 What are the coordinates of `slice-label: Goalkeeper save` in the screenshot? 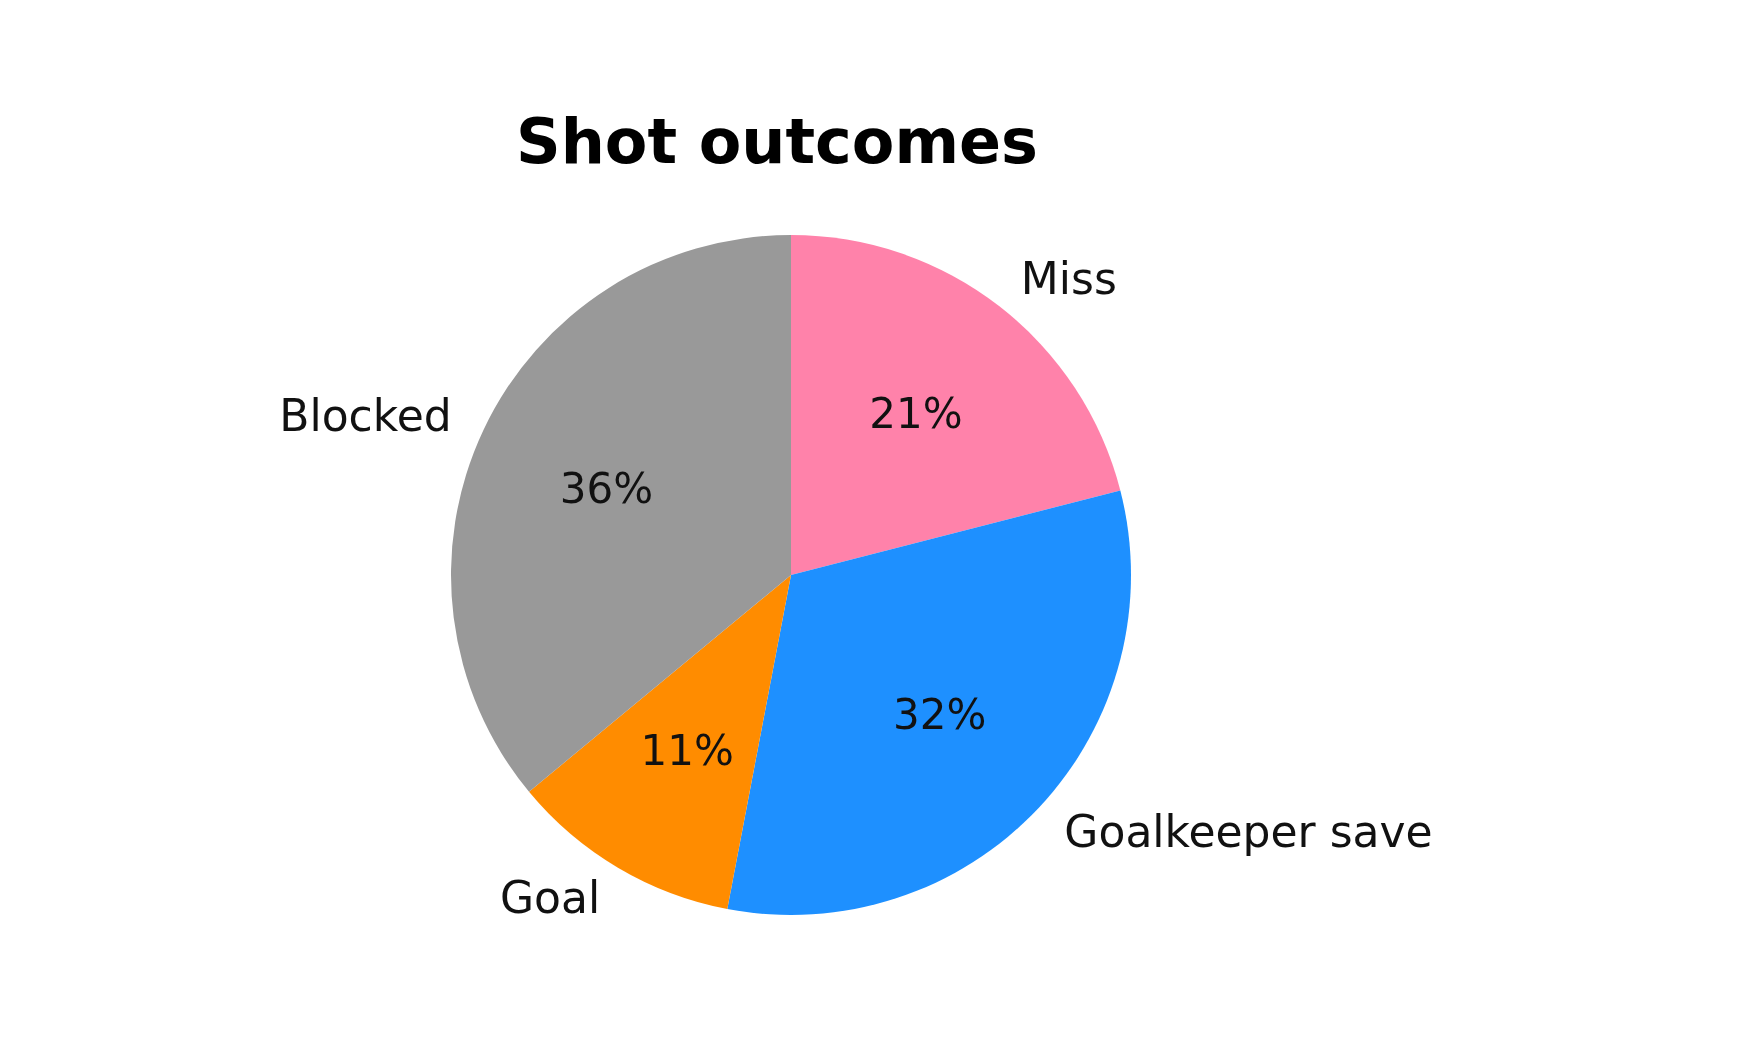 It's located at (1248, 832).